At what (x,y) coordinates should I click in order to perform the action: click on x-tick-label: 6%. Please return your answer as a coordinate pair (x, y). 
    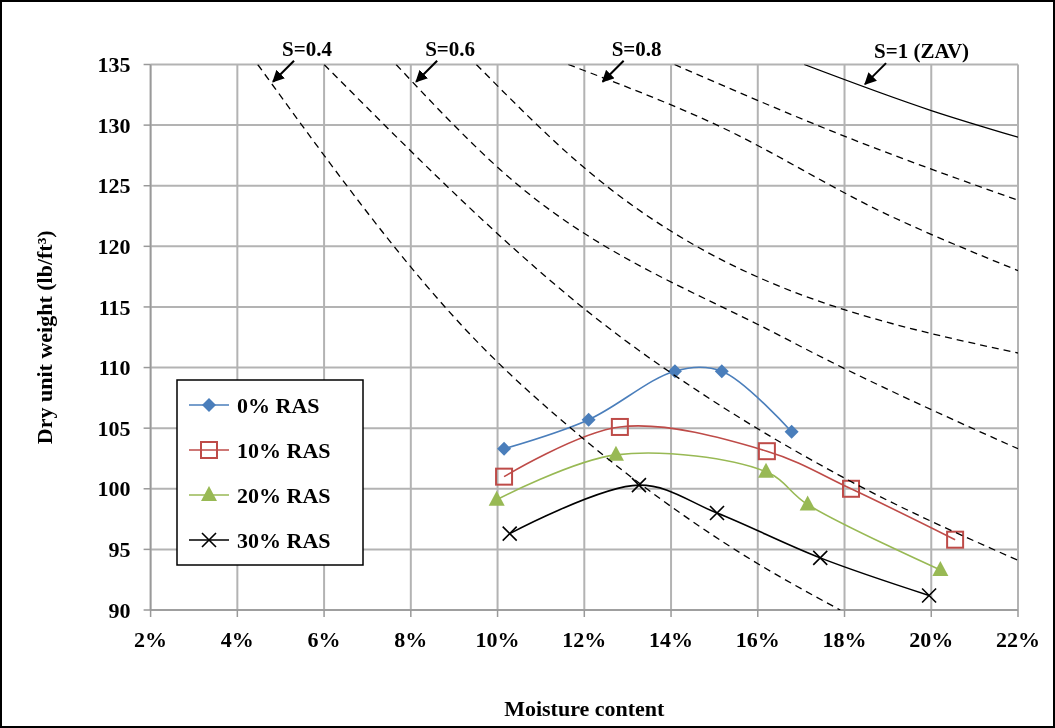
    Looking at the image, I should click on (324, 639).